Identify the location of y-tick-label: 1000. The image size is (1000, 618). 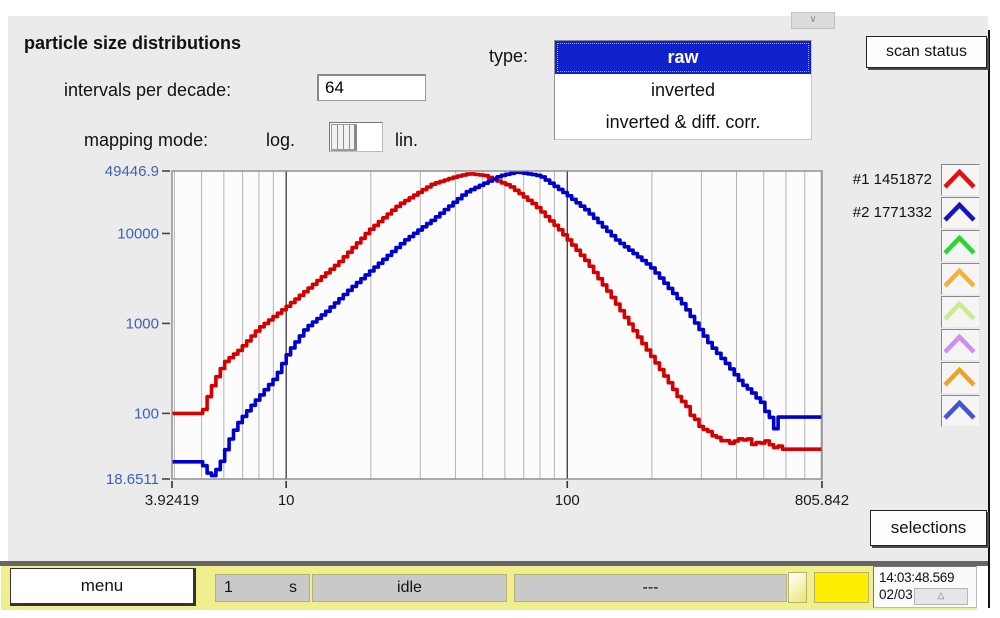
(142, 323).